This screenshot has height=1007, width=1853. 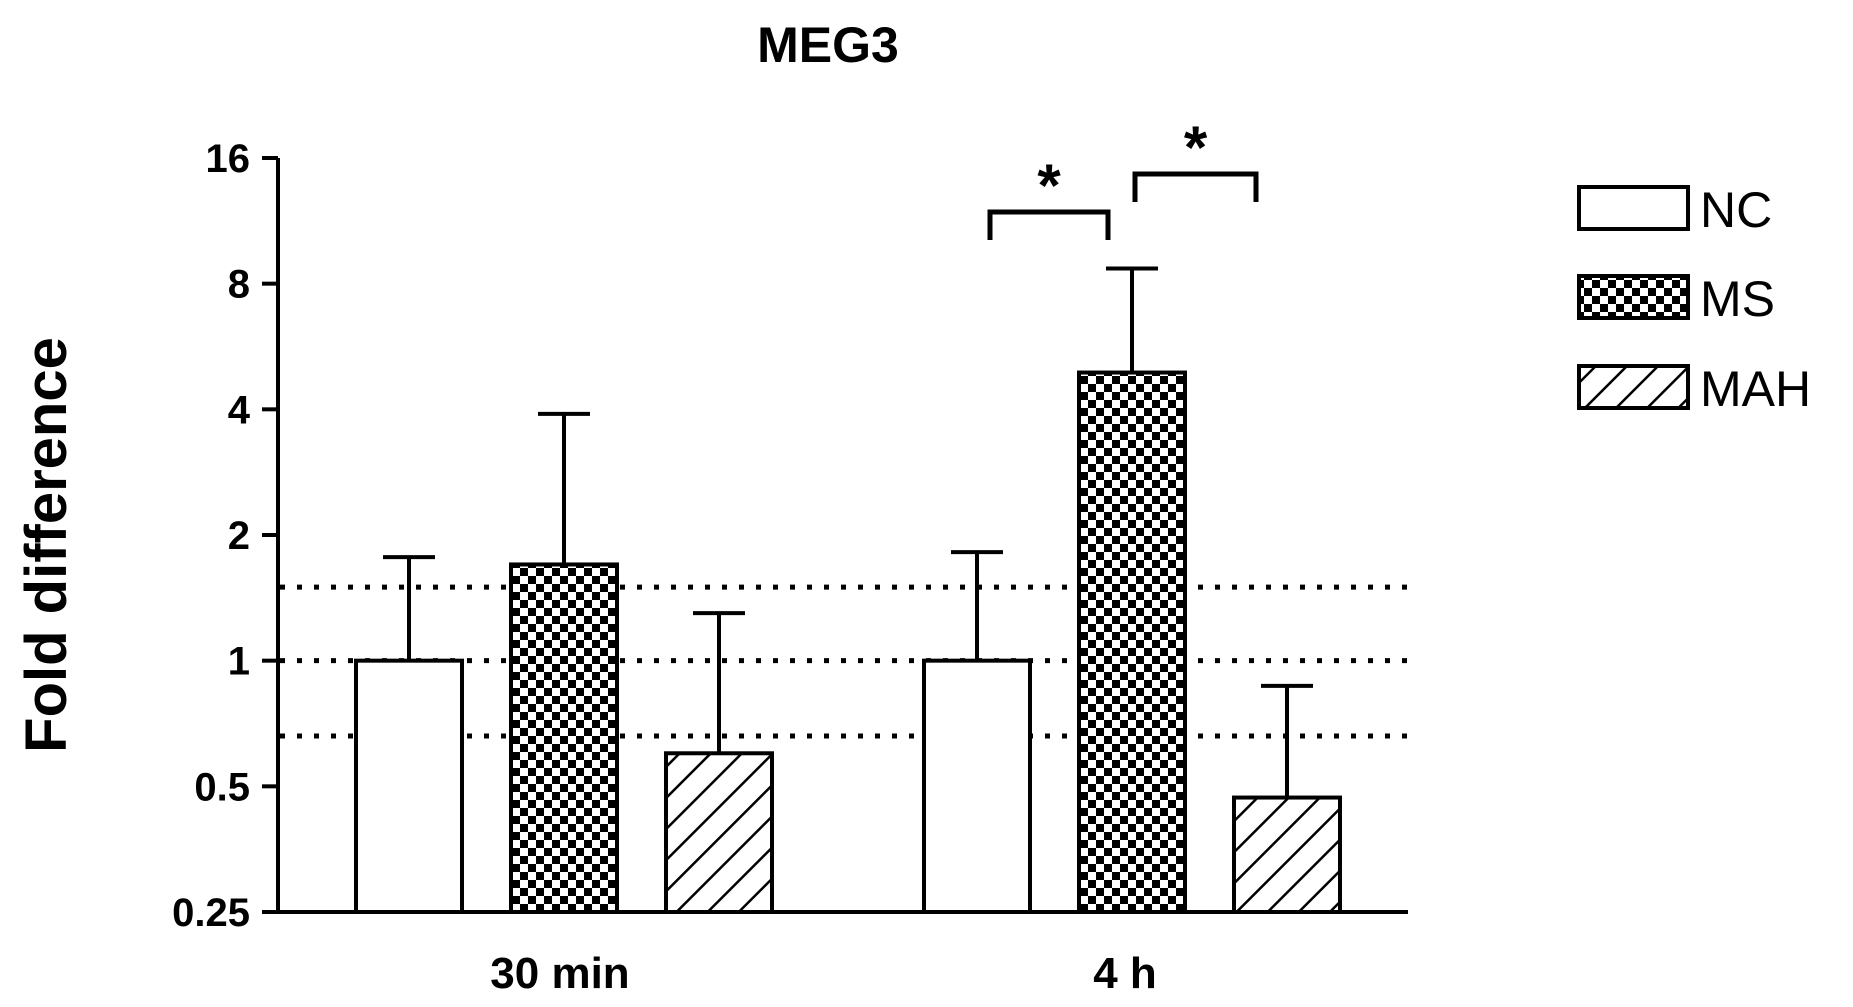 I want to click on y-tick-label: 16, so click(x=228, y=159).